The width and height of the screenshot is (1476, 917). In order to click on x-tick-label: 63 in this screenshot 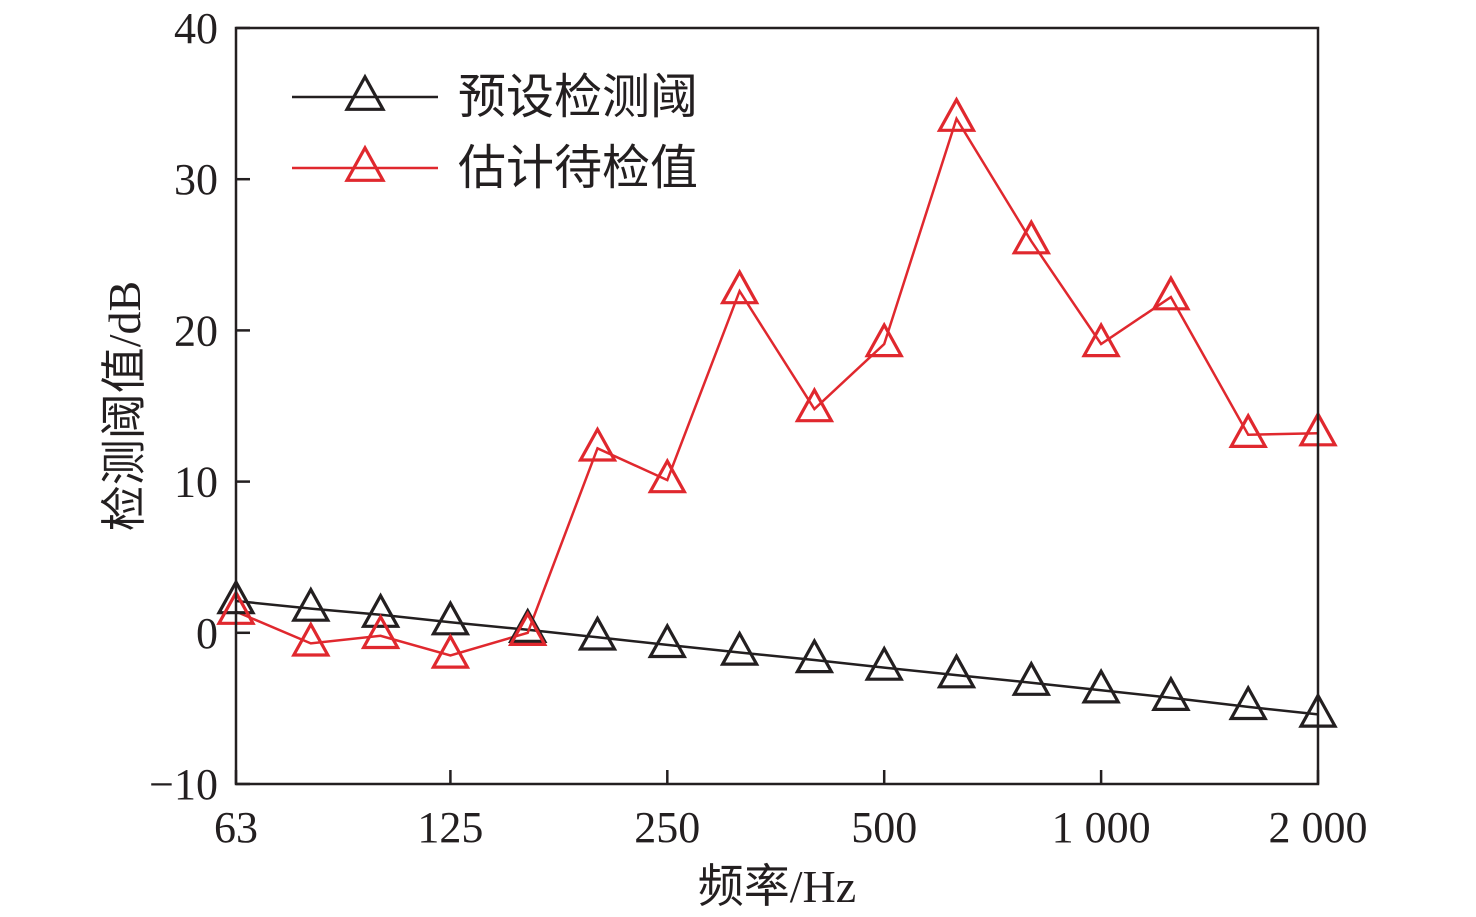, I will do `click(236, 827)`.